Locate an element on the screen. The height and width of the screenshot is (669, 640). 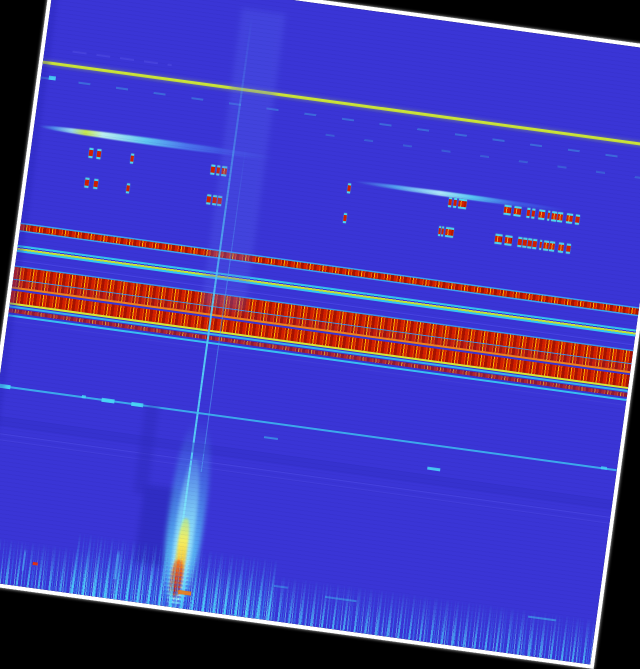
dim-line-d is located at coordinates (305, 481).